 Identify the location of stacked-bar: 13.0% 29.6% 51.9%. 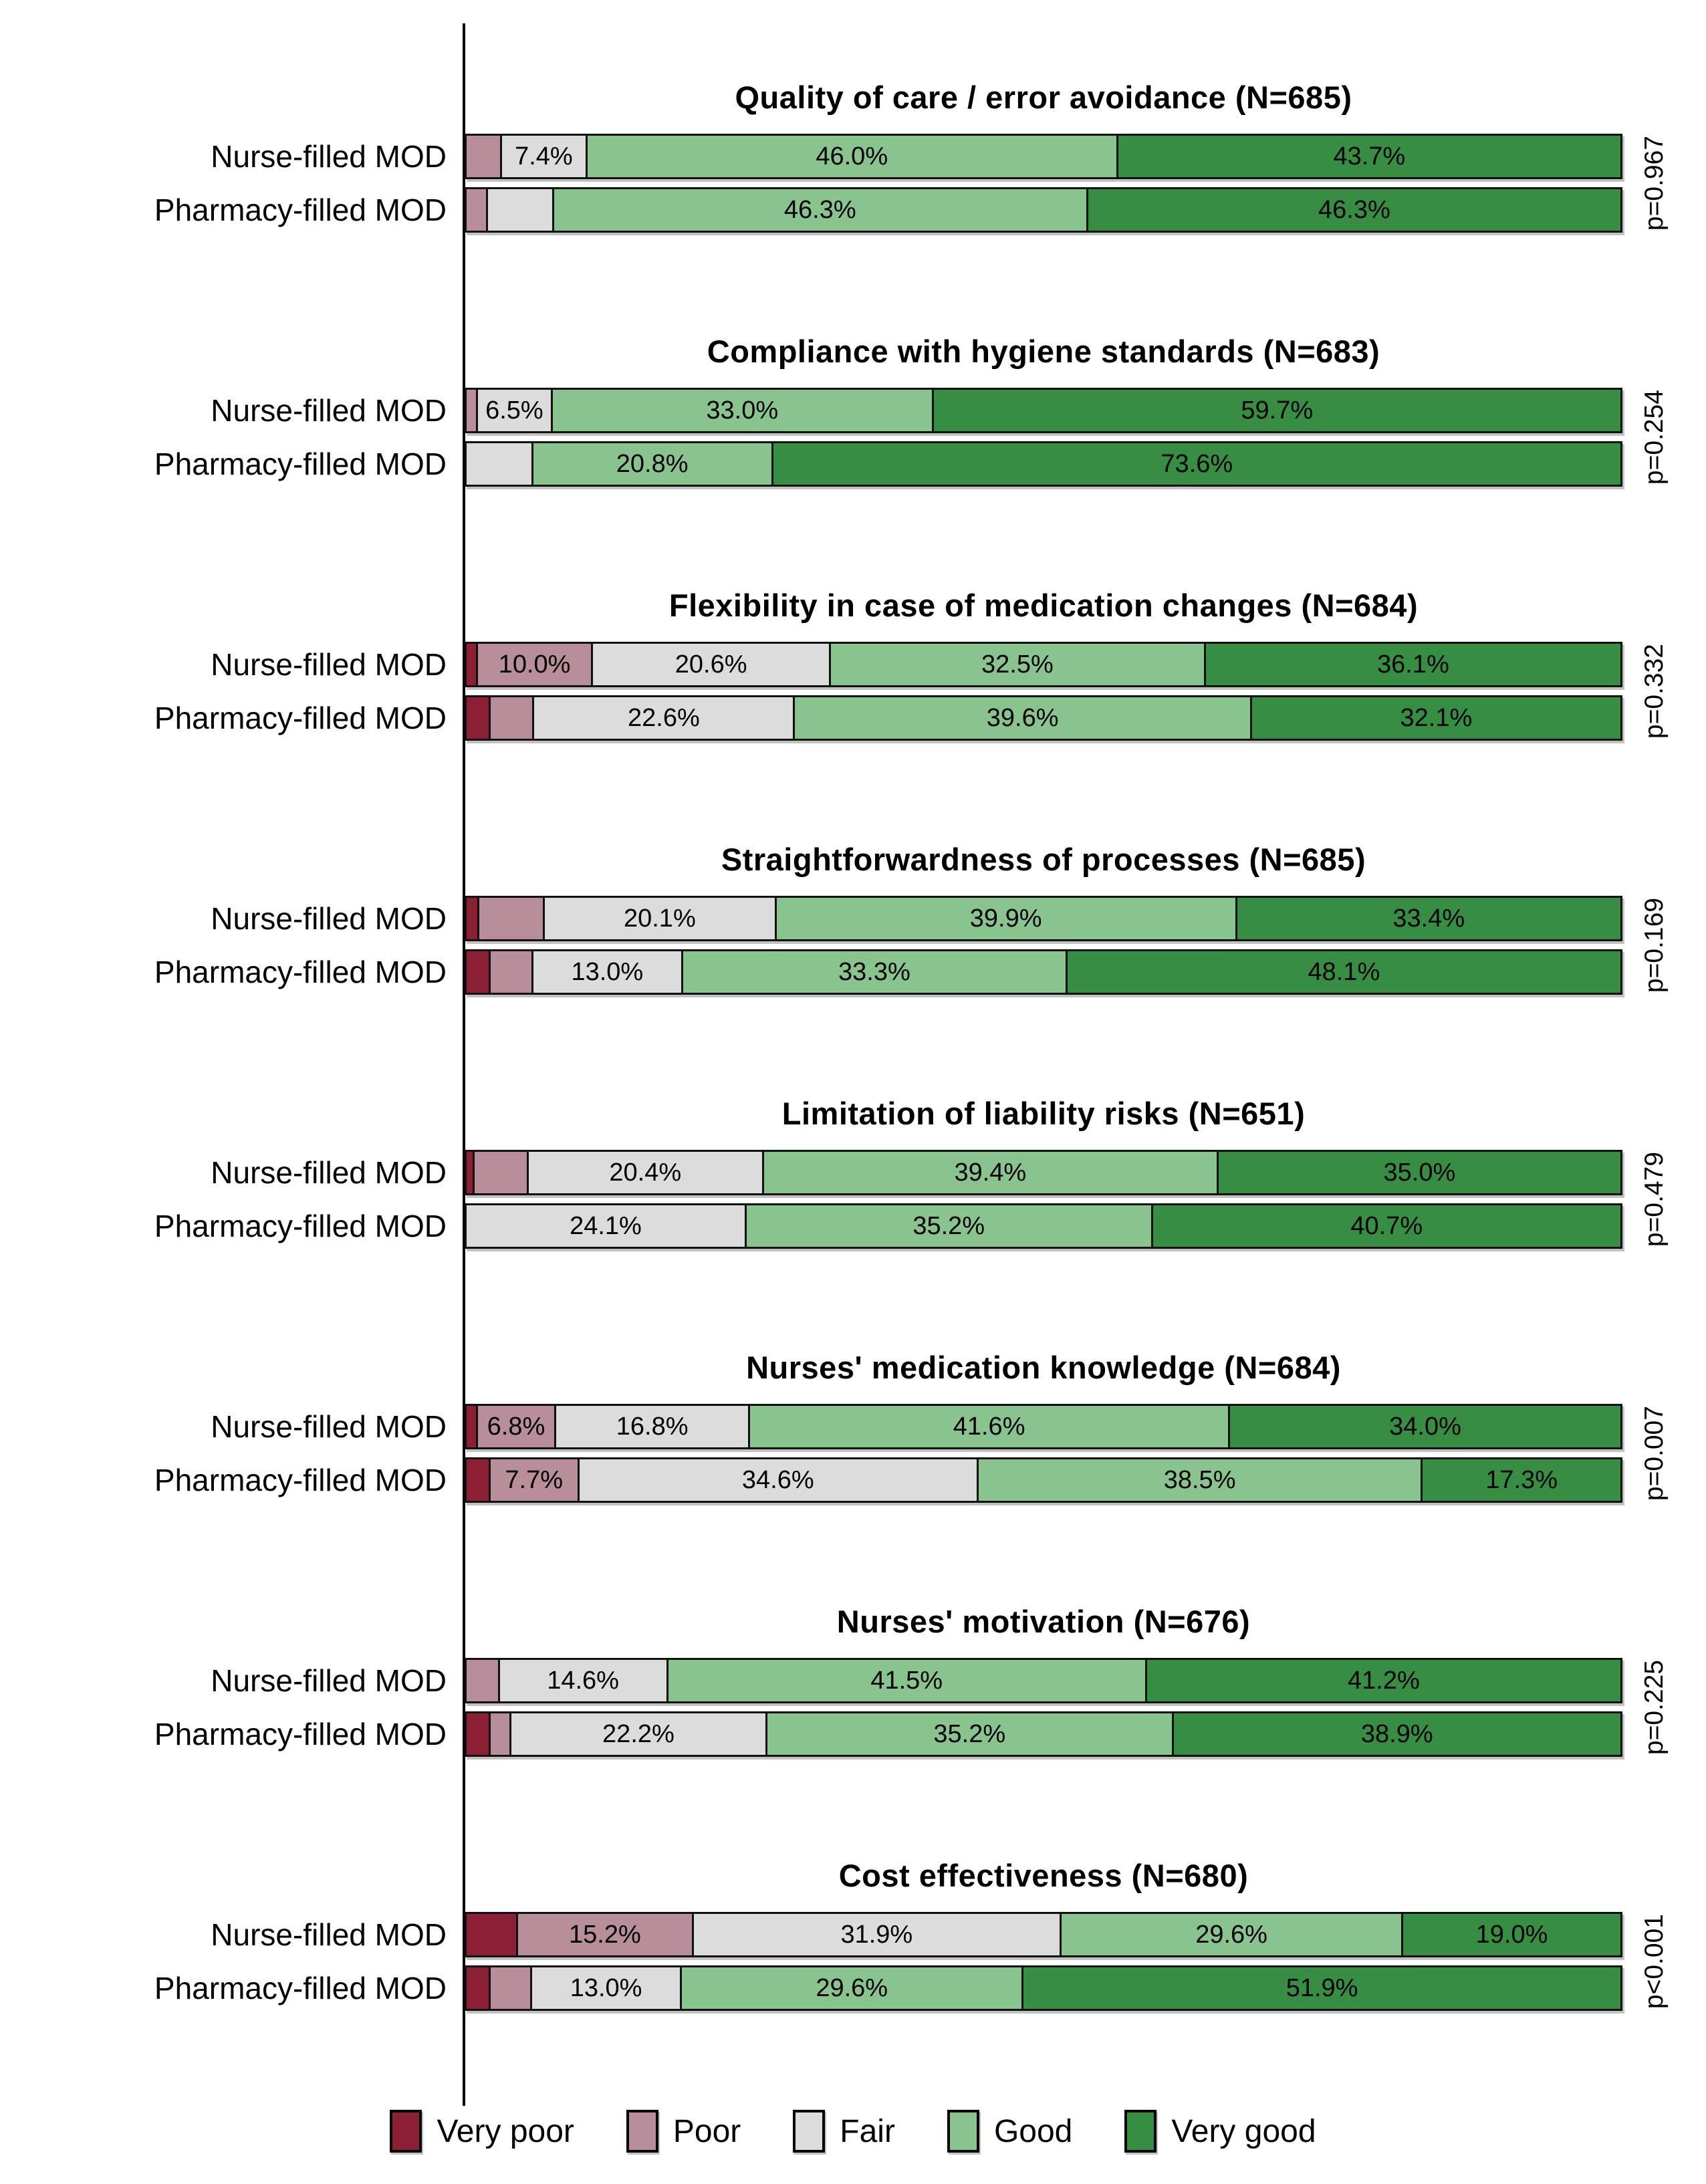
(1043, 1988).